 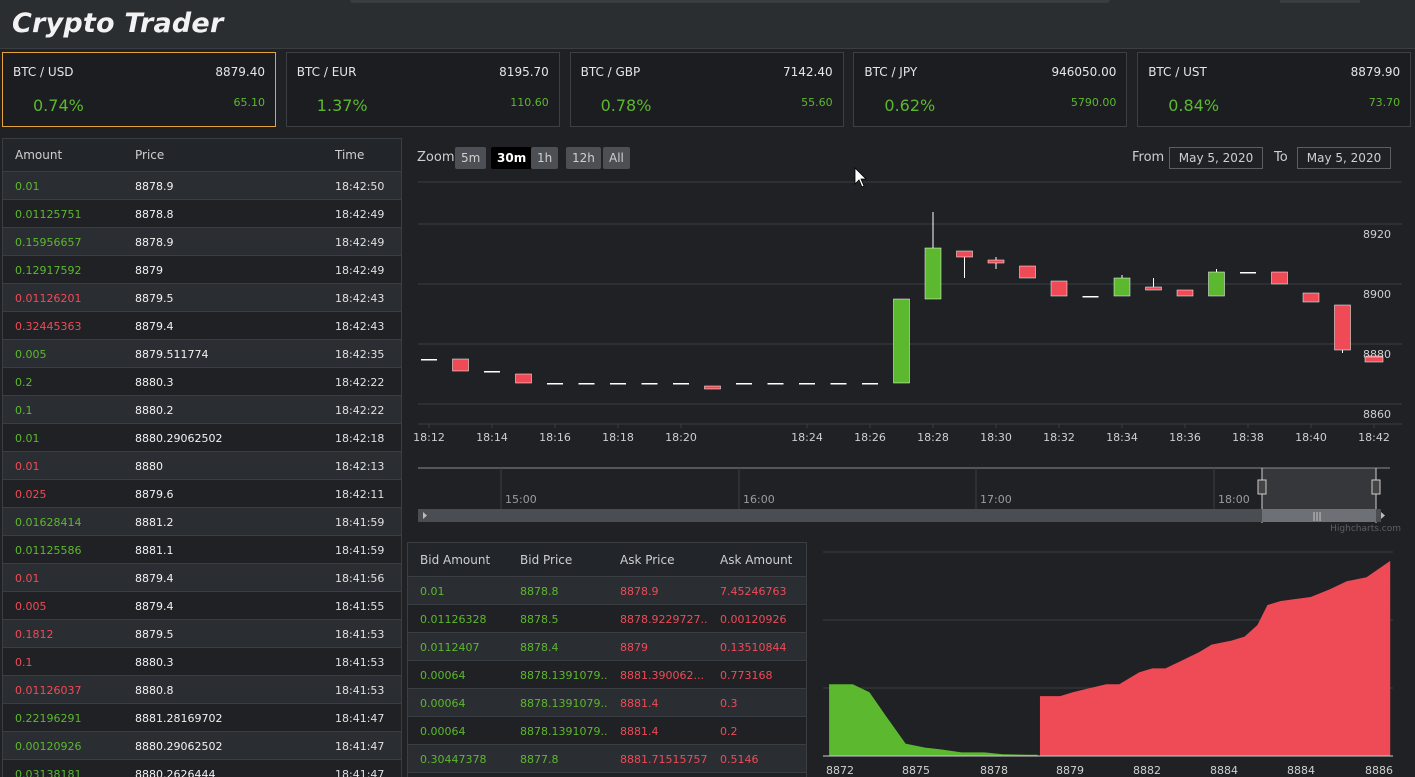 What do you see at coordinates (443, 703) in the screenshot?
I see `bid-amount: 0.00064` at bounding box center [443, 703].